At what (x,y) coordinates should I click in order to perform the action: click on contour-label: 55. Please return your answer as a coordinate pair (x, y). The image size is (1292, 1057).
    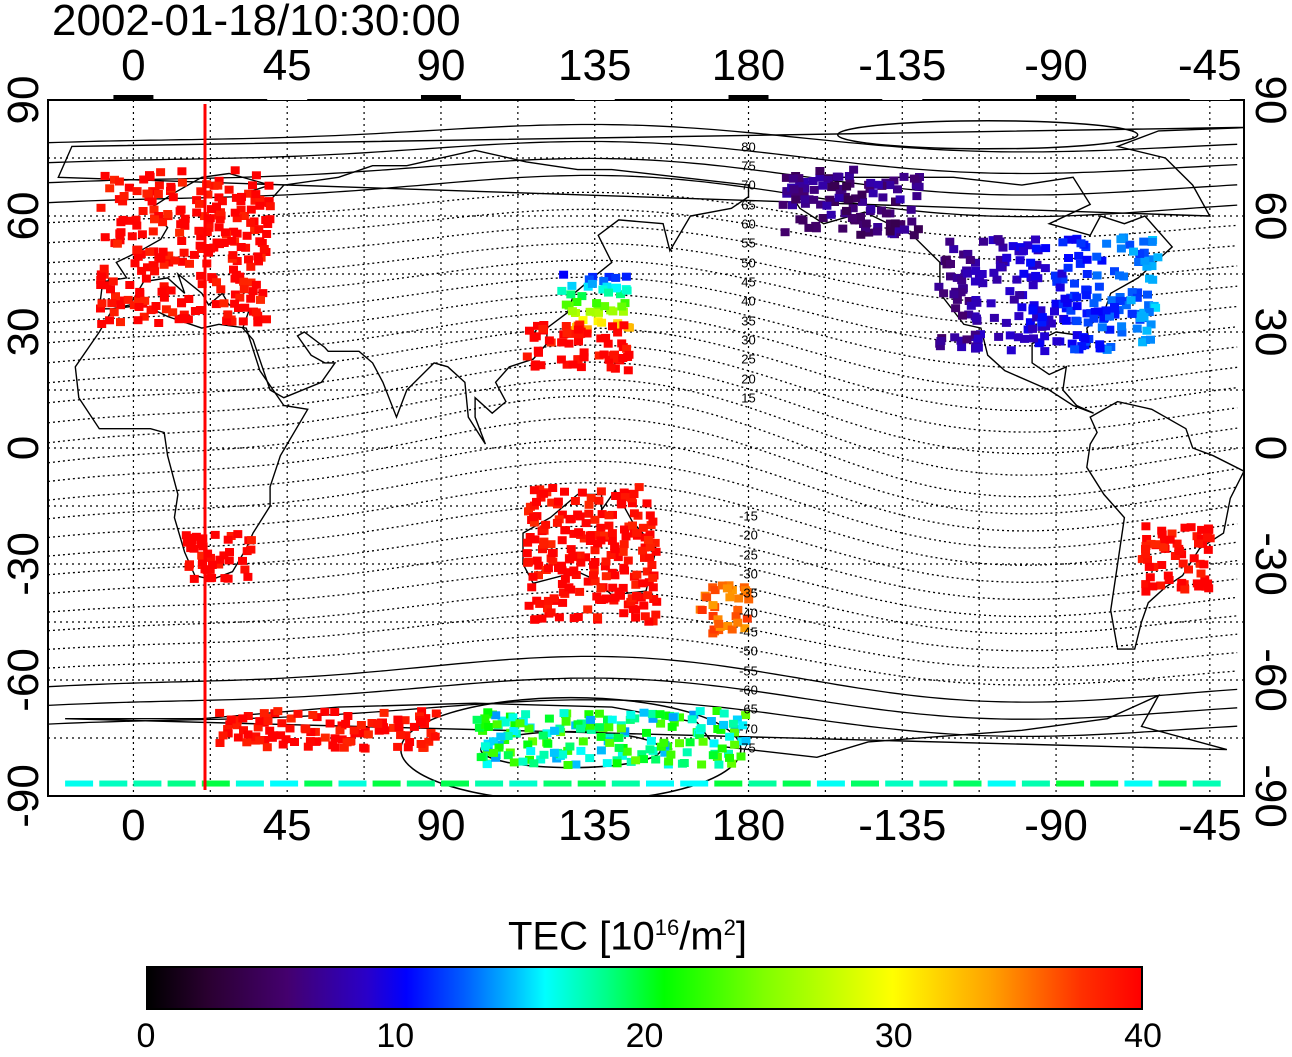
    Looking at the image, I should click on (748, 243).